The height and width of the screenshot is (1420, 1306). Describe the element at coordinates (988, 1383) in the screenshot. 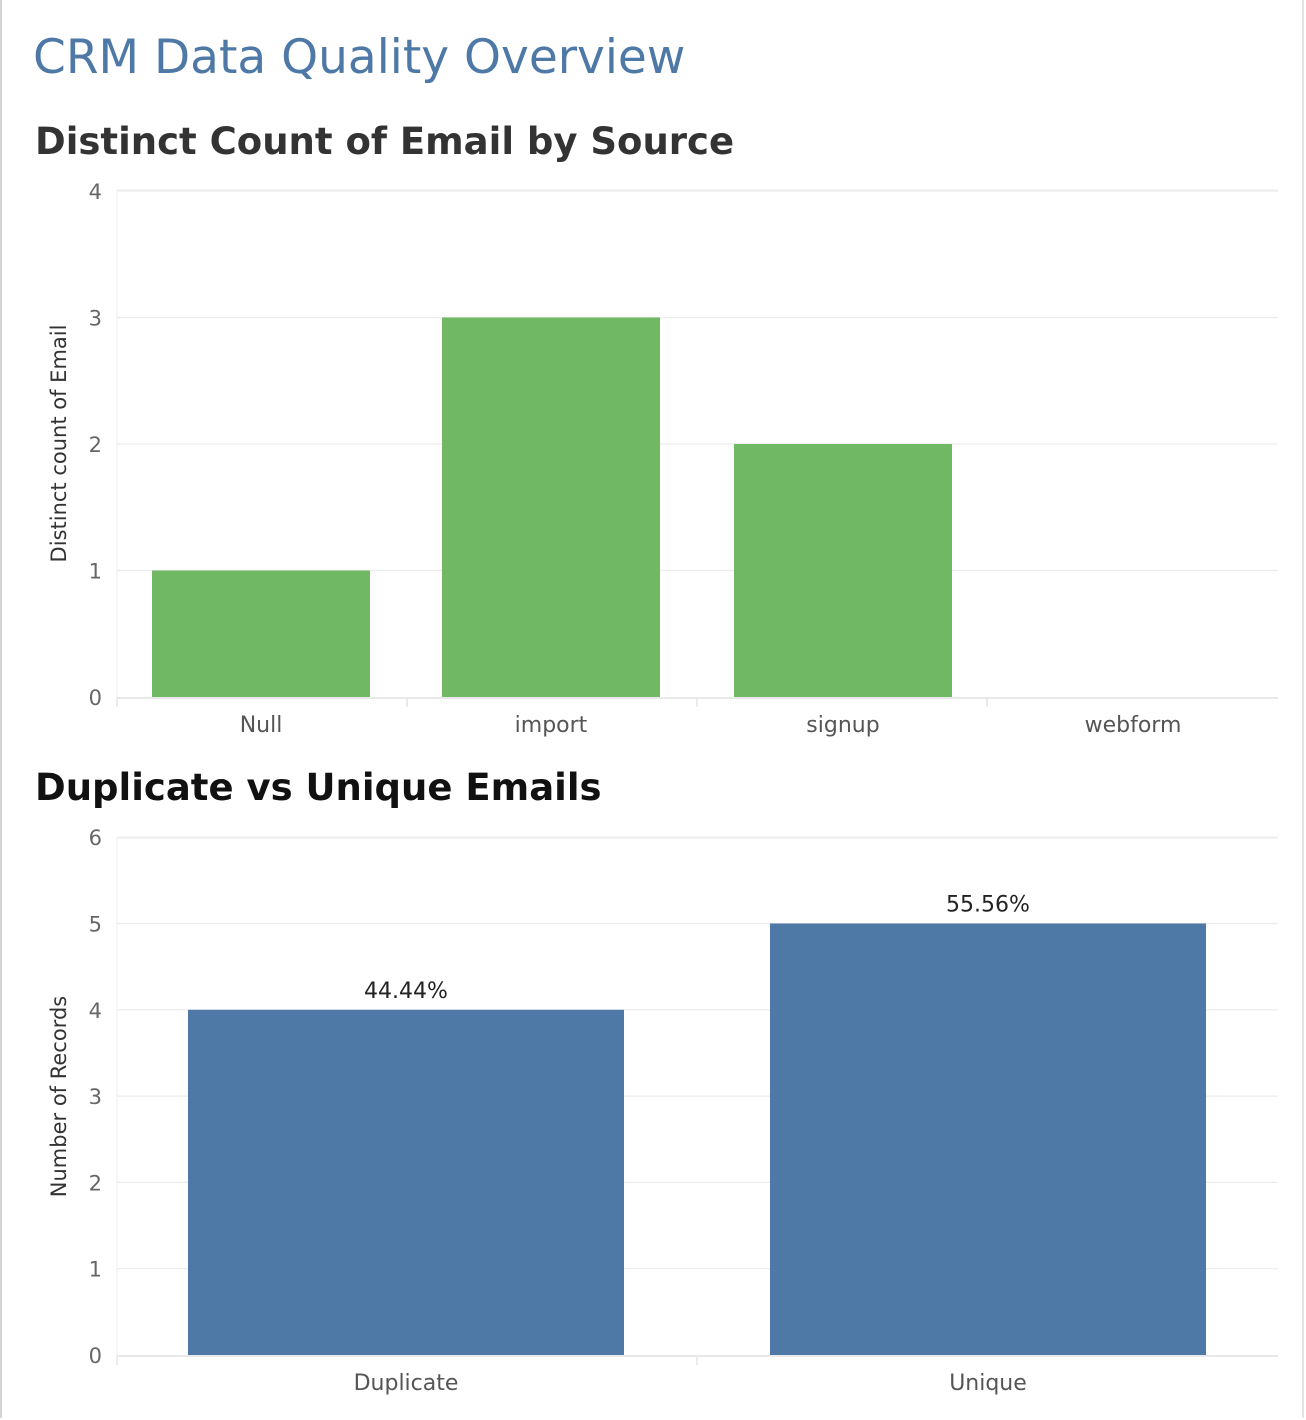

I see `x-category-label: Unique` at that location.